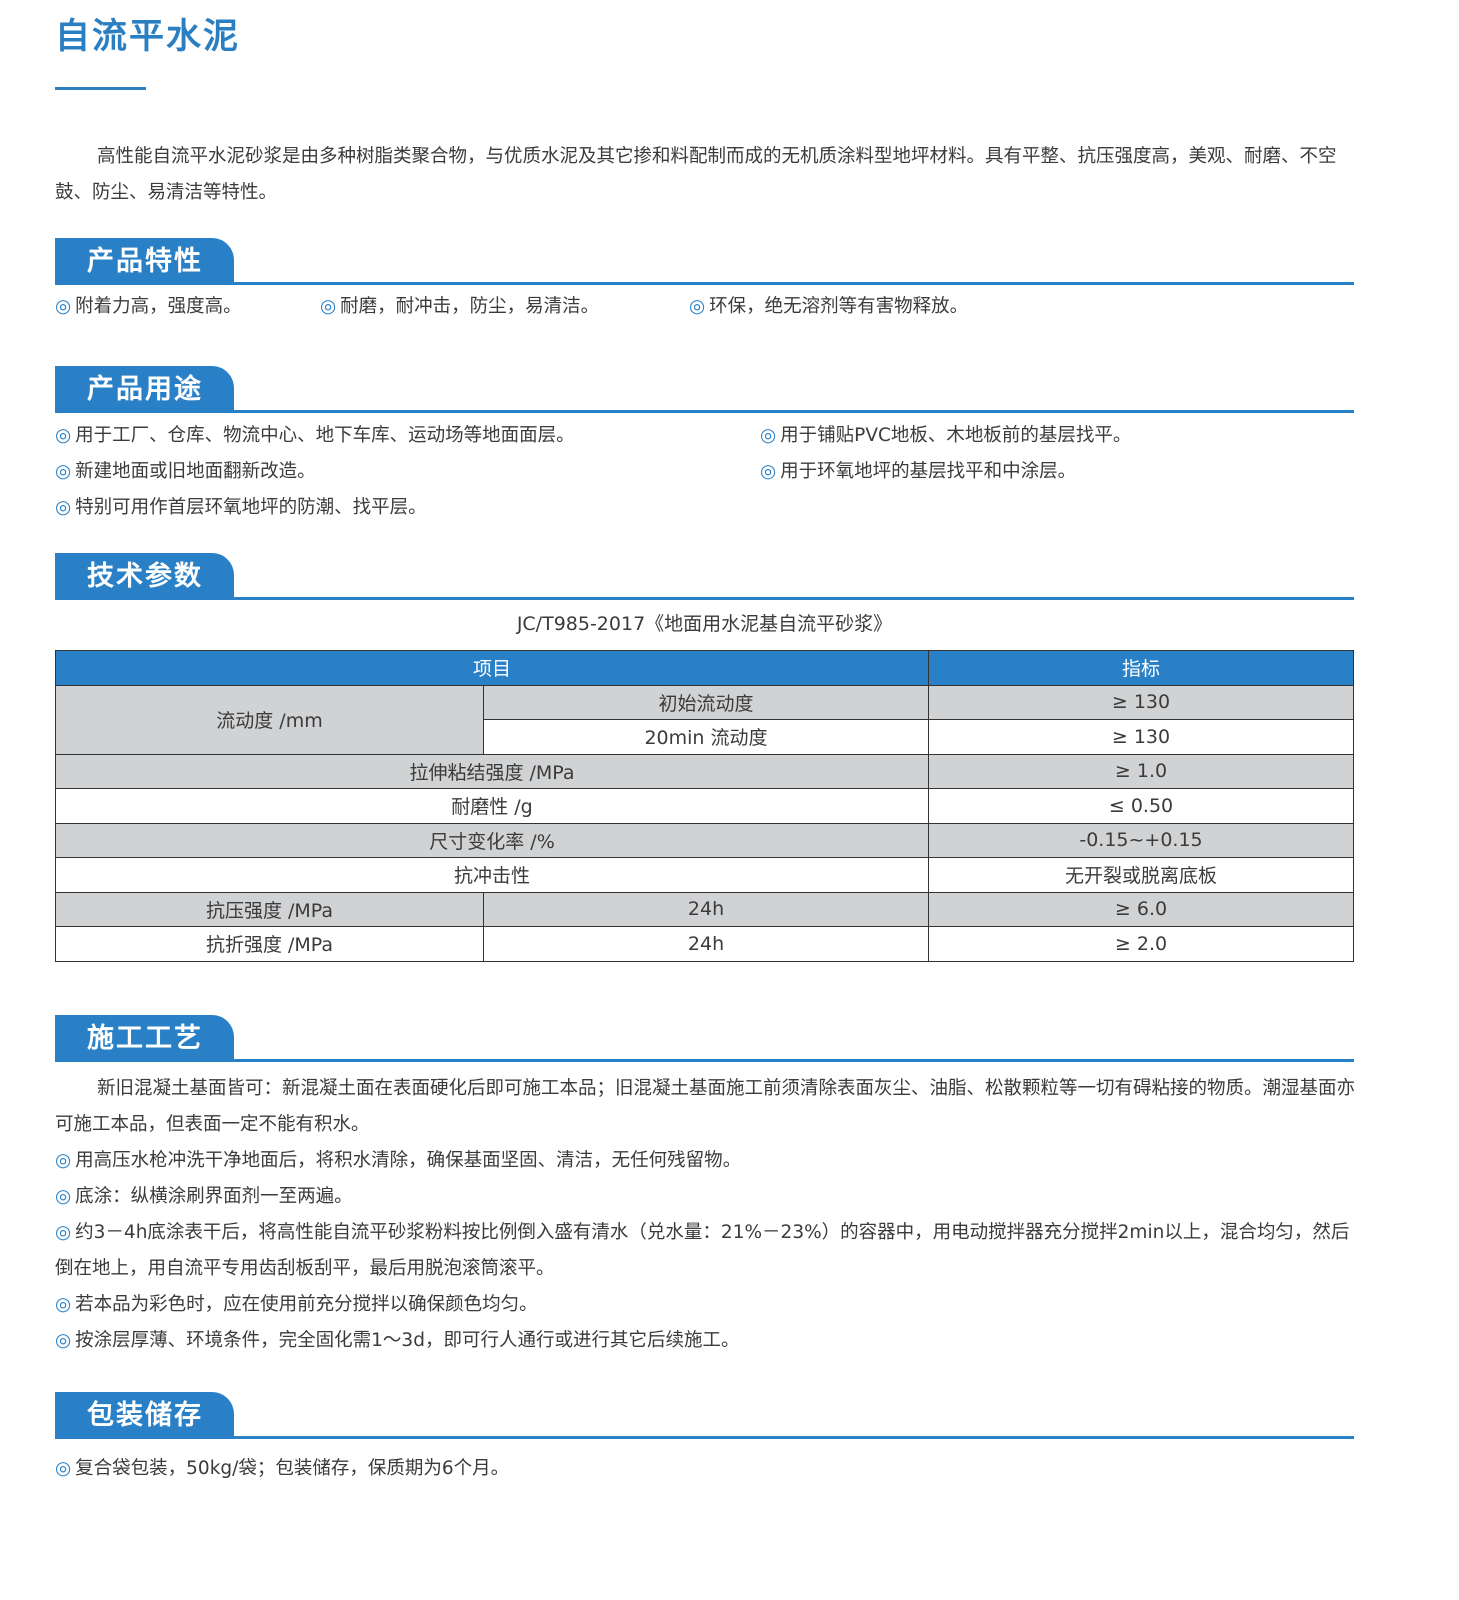  Describe the element at coordinates (704, 944) in the screenshot. I see `table-row: 抗折强度 /MPa 24h ≥ 2.0` at that location.